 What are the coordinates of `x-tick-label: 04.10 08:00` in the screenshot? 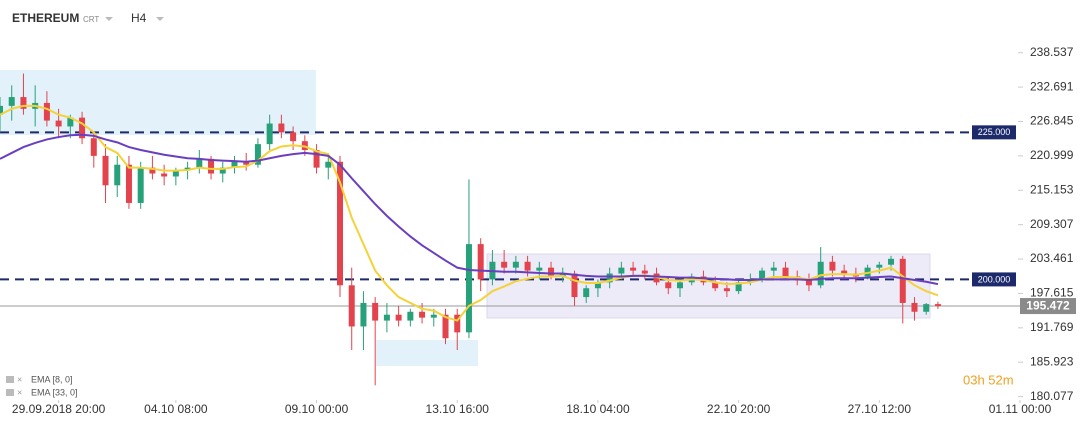 It's located at (176, 409).